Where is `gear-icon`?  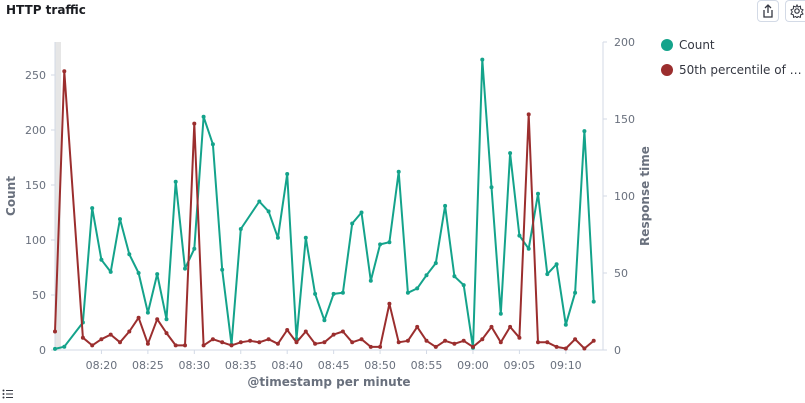
gear-icon is located at coordinates (796, 11).